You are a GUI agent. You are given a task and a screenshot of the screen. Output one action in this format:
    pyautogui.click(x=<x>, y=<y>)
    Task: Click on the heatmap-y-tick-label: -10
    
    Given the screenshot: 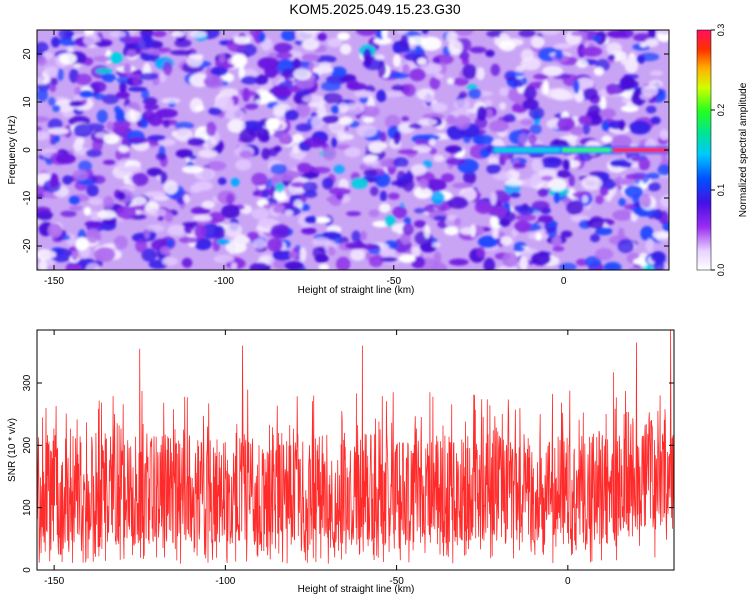 What is the action you would take?
    pyautogui.click(x=27, y=197)
    